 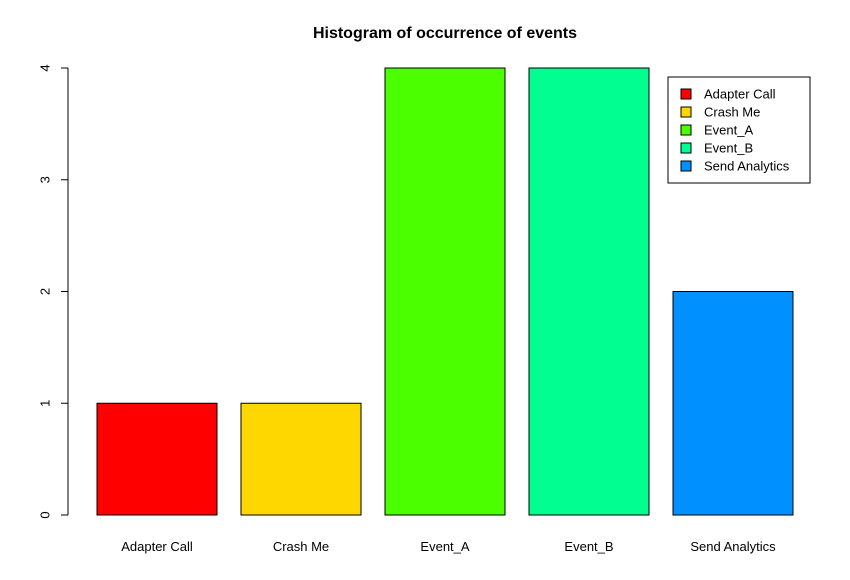 I want to click on y-tick-label: 0, so click(x=45, y=514).